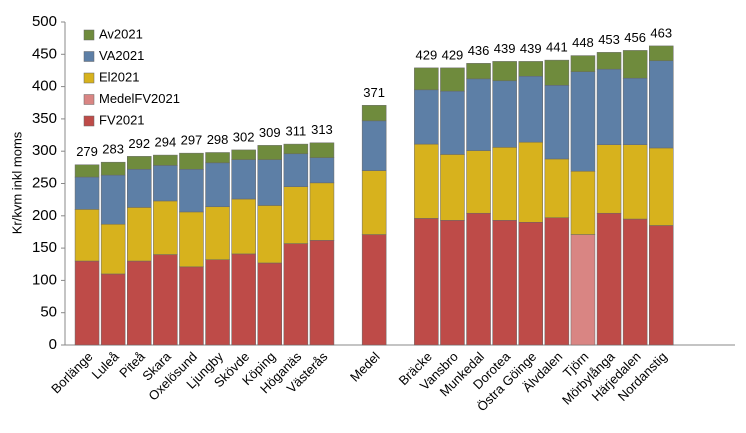  What do you see at coordinates (121, 33) in the screenshot?
I see `legend-label: Av2021` at bounding box center [121, 33].